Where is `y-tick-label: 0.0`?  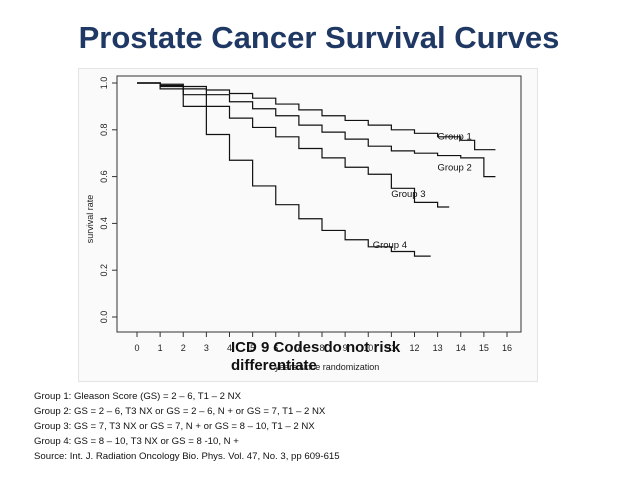
y-tick-label: 0.0 is located at coordinates (104, 317).